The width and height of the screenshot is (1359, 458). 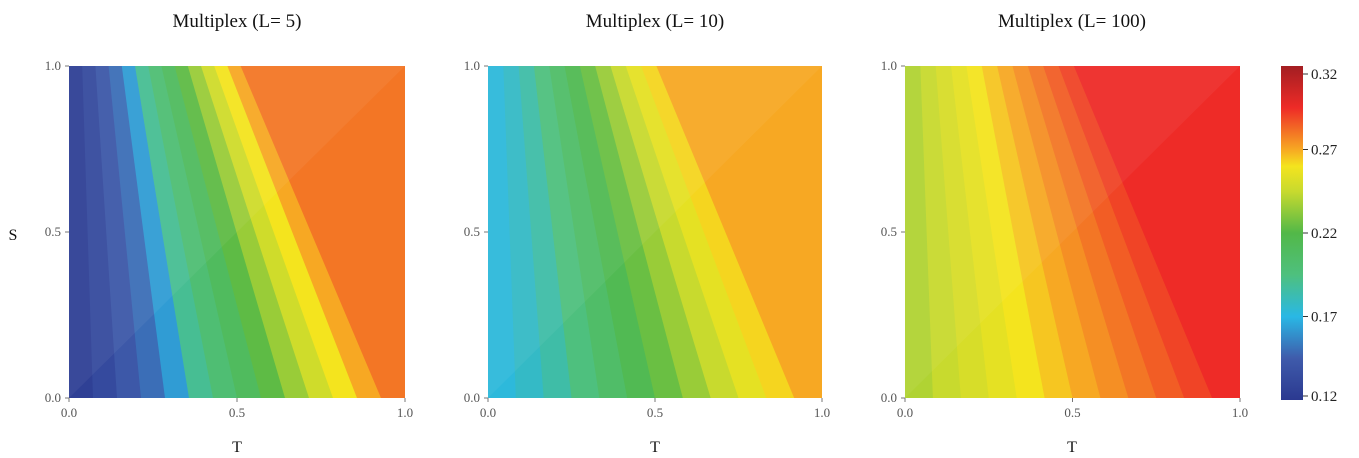 I want to click on panel-title: Multiplex (L= 5), so click(x=237, y=21).